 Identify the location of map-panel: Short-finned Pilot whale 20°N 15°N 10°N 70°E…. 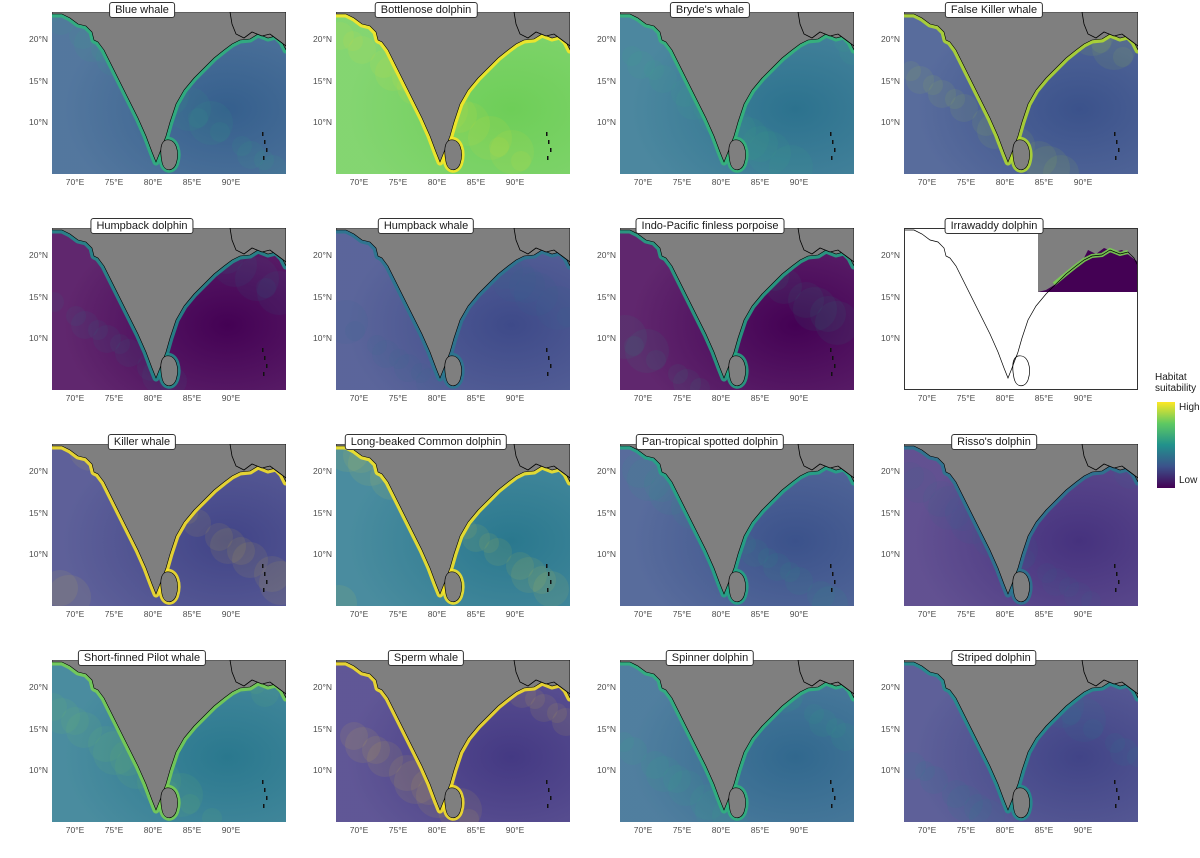
(143, 748).